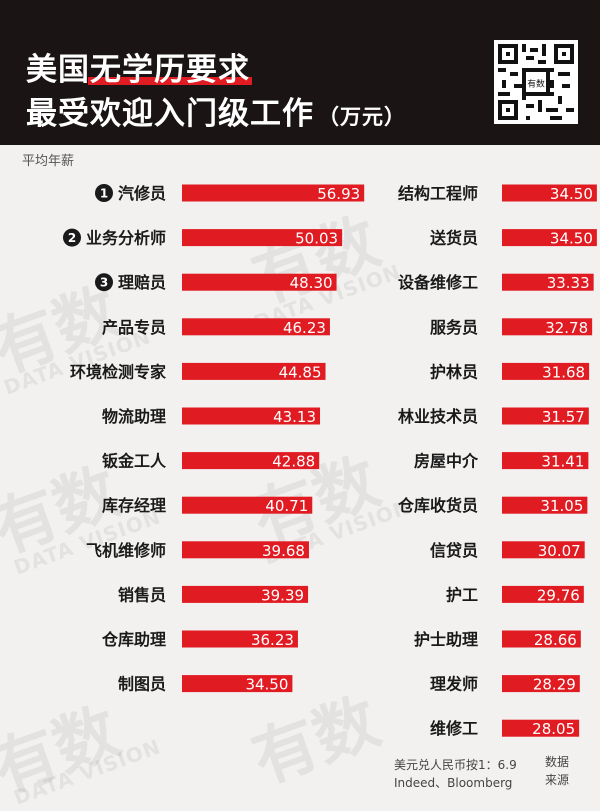  I want to click on category-label: 销售员, so click(142, 594).